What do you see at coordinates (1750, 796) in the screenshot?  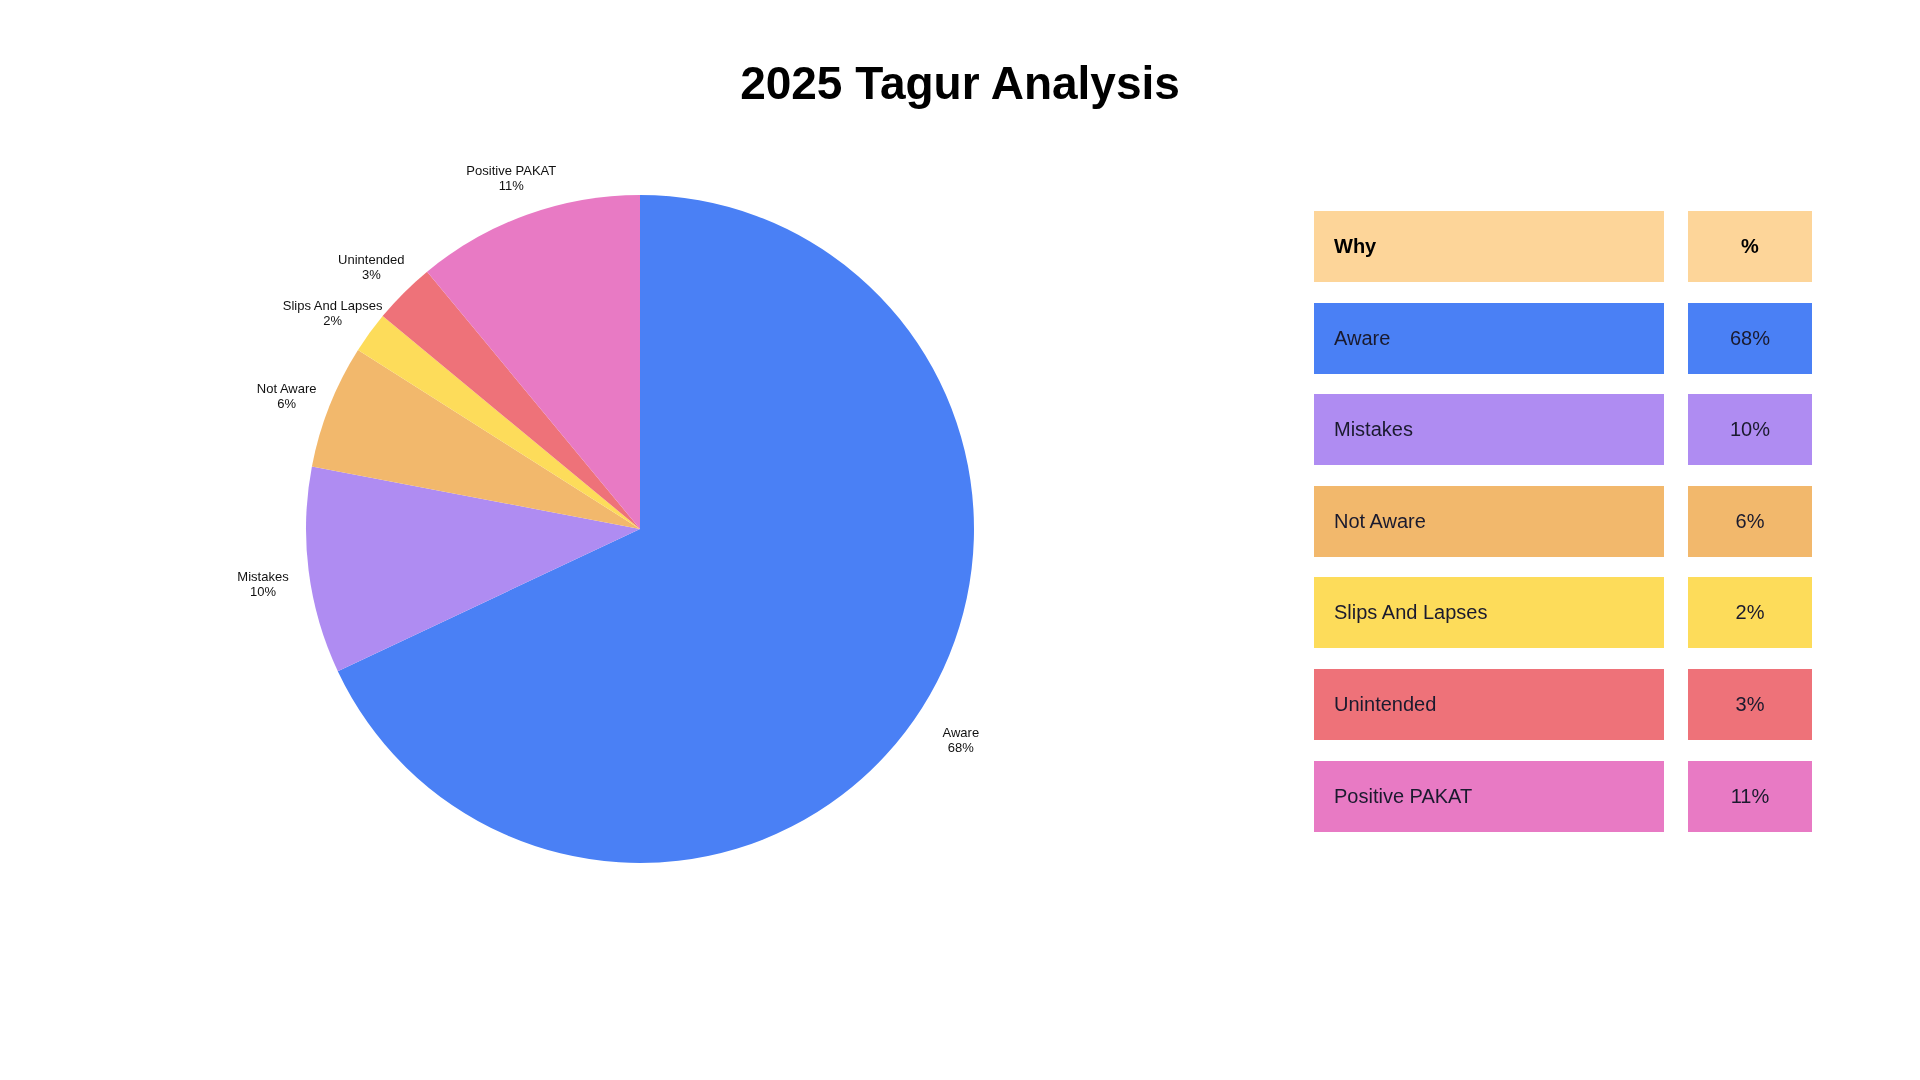 I see `table-number-cell: 11%` at bounding box center [1750, 796].